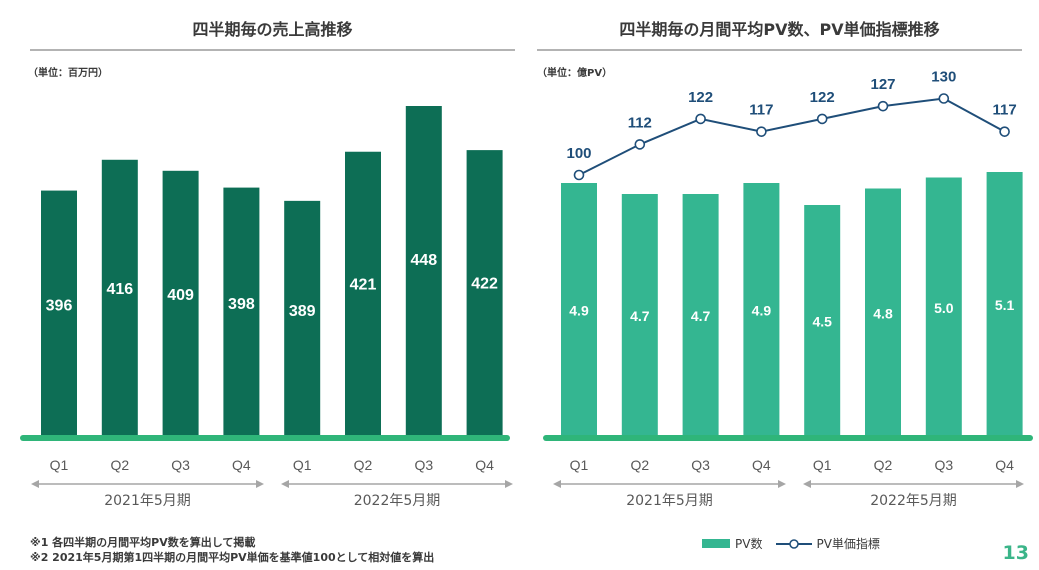  What do you see at coordinates (943, 77) in the screenshot?
I see `pv-index-label: 130` at bounding box center [943, 77].